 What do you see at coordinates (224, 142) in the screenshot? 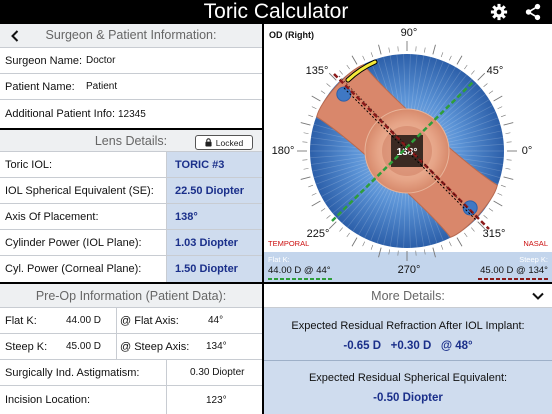
I see `locked-button: Locked` at bounding box center [224, 142].